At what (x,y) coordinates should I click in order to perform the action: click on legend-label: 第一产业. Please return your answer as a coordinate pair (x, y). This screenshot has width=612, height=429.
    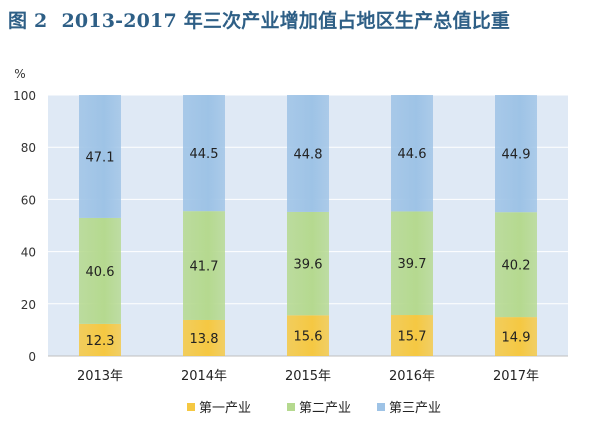
    Looking at the image, I should click on (225, 408).